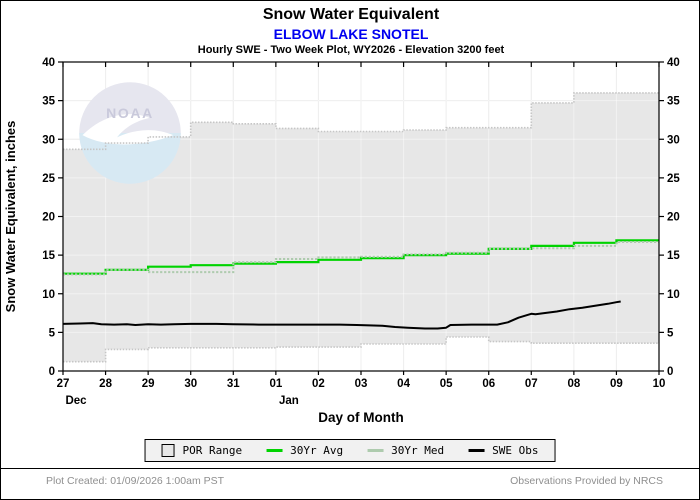  What do you see at coordinates (274, 450) in the screenshot?
I see `avg-line-swatch` at bounding box center [274, 450].